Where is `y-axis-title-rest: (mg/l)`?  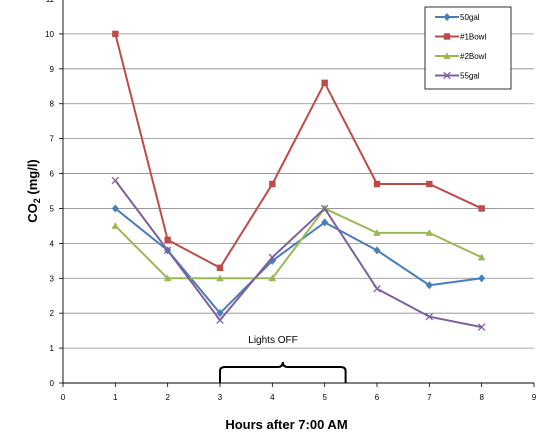
y-axis-title-rest: (mg/l) is located at coordinates (32, 178).